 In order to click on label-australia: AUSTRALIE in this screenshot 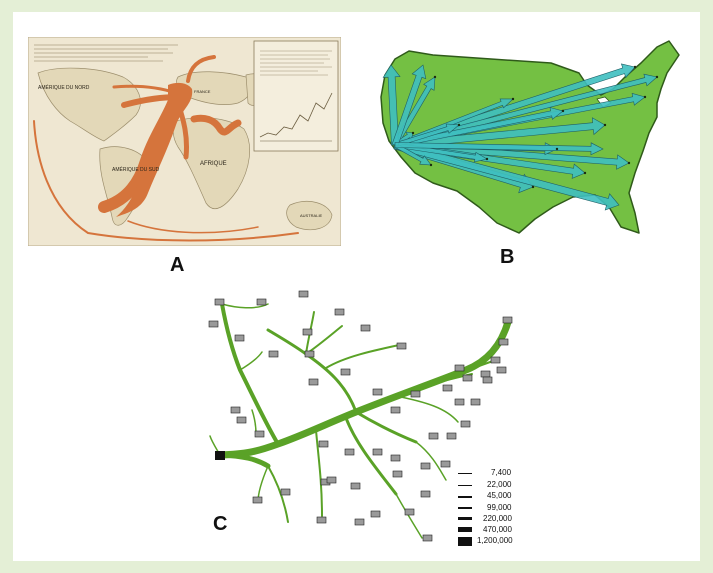, I will do `click(311, 215)`.